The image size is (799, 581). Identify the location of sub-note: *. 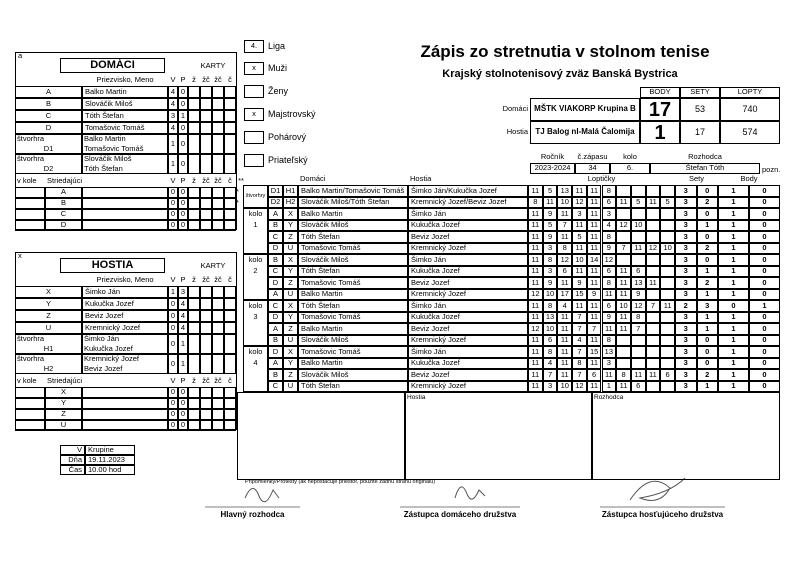
(237, 203).